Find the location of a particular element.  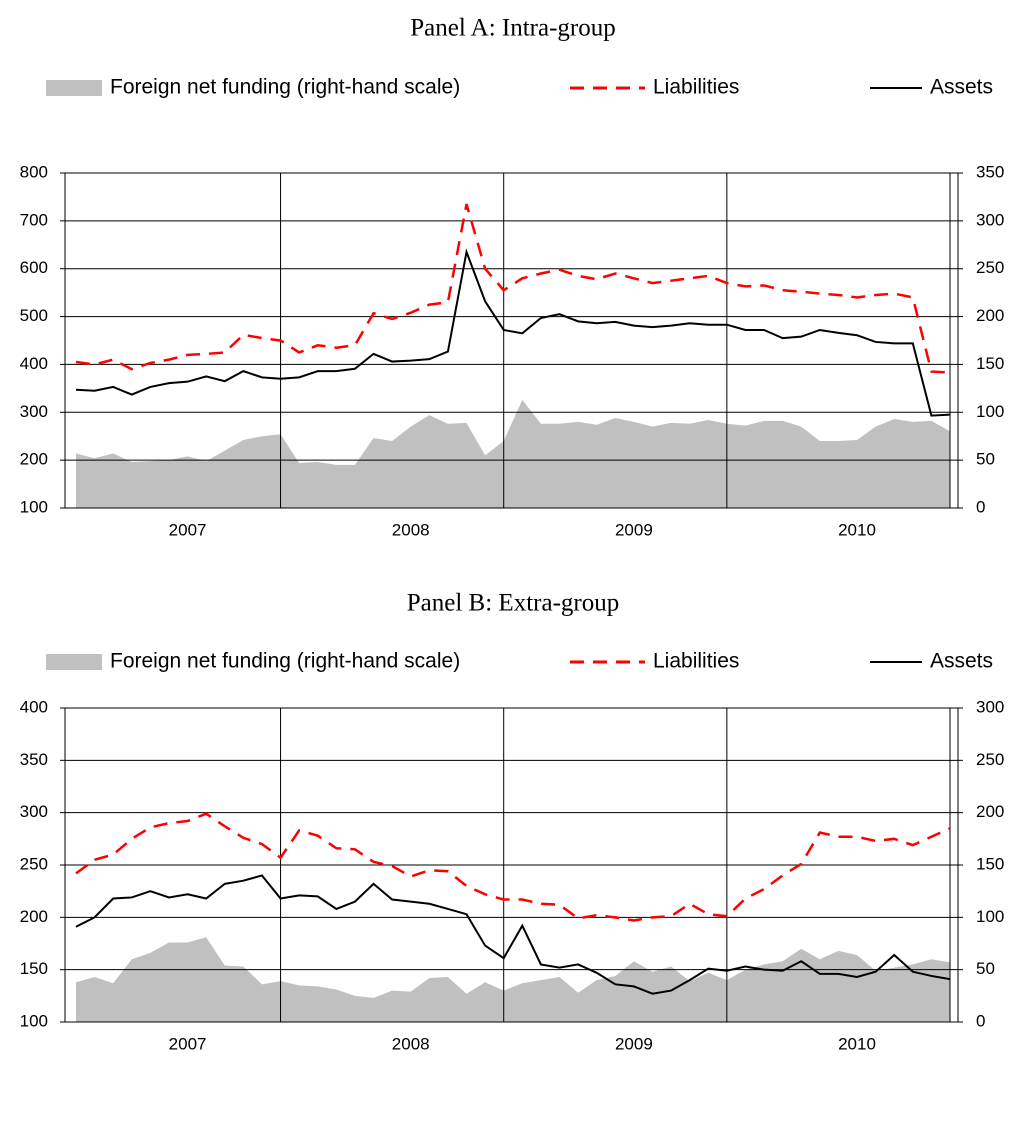

y-tick-label: 350 is located at coordinates (34, 759).